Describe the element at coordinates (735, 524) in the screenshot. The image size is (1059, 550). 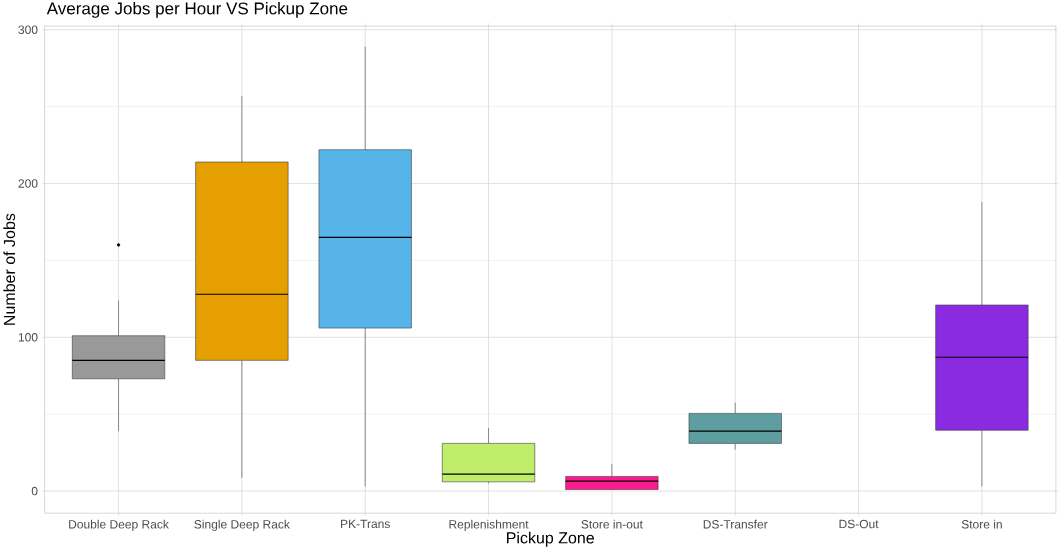
I see `x-tick-label: DS-Transfer` at that location.